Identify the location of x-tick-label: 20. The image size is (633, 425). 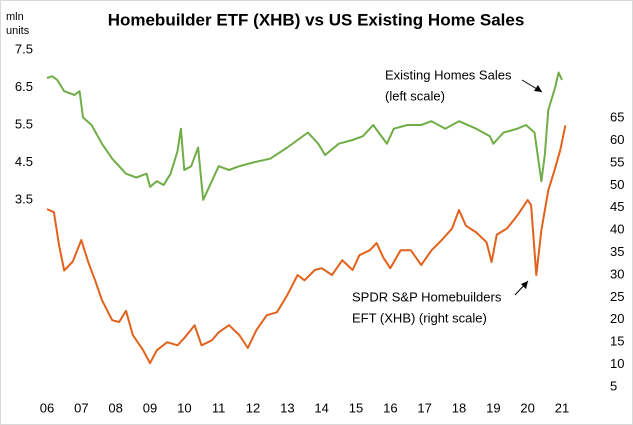
(527, 407).